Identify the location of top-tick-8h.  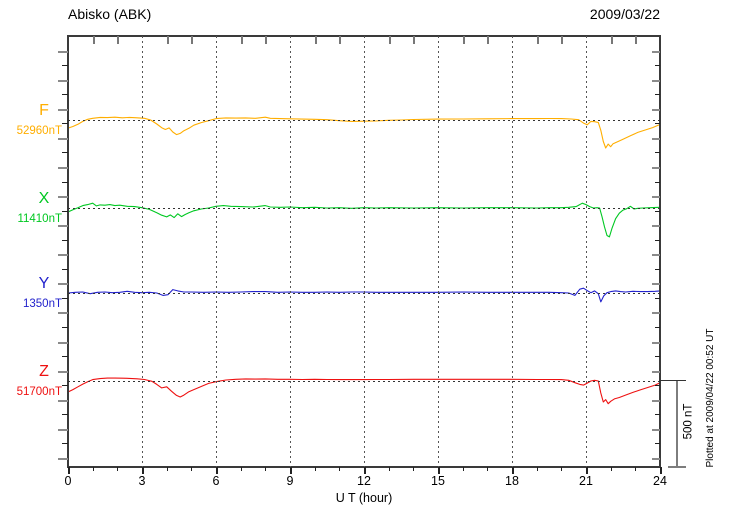
(266, 40).